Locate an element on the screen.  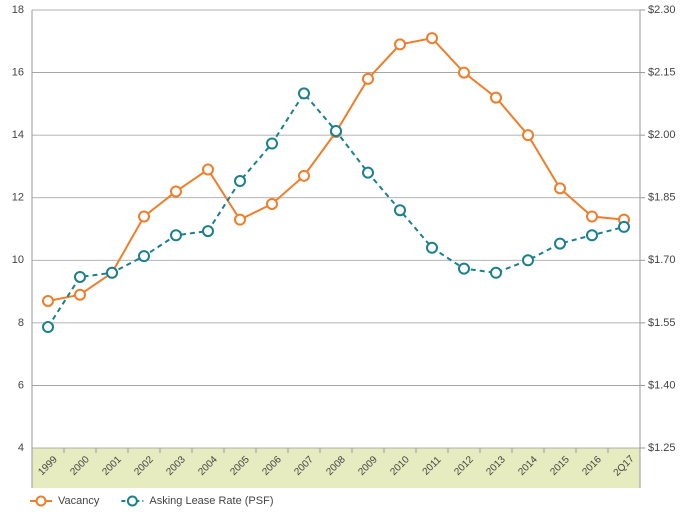
category-band is located at coordinates (336, 468).